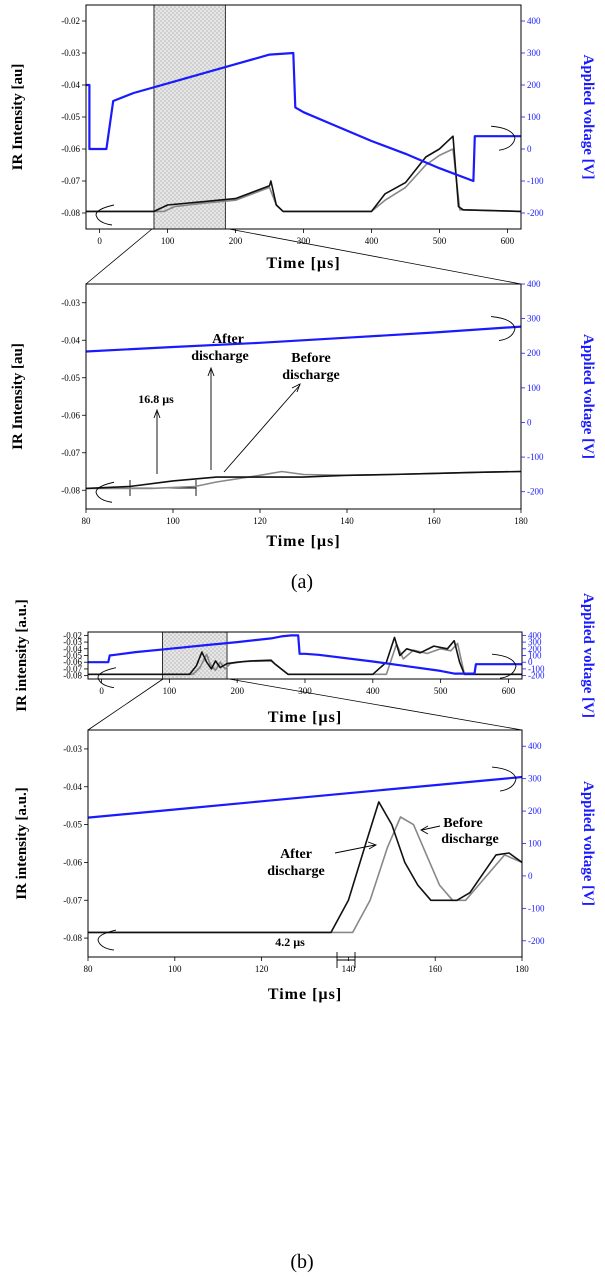  Describe the element at coordinates (310, 358) in the screenshot. I see `before-discharge-label: Before` at that location.